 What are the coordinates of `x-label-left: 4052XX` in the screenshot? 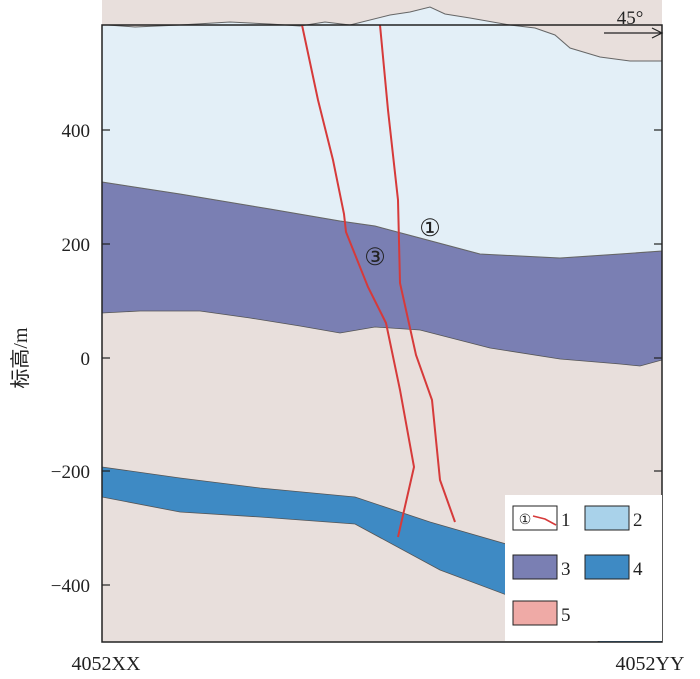 It's located at (106, 664).